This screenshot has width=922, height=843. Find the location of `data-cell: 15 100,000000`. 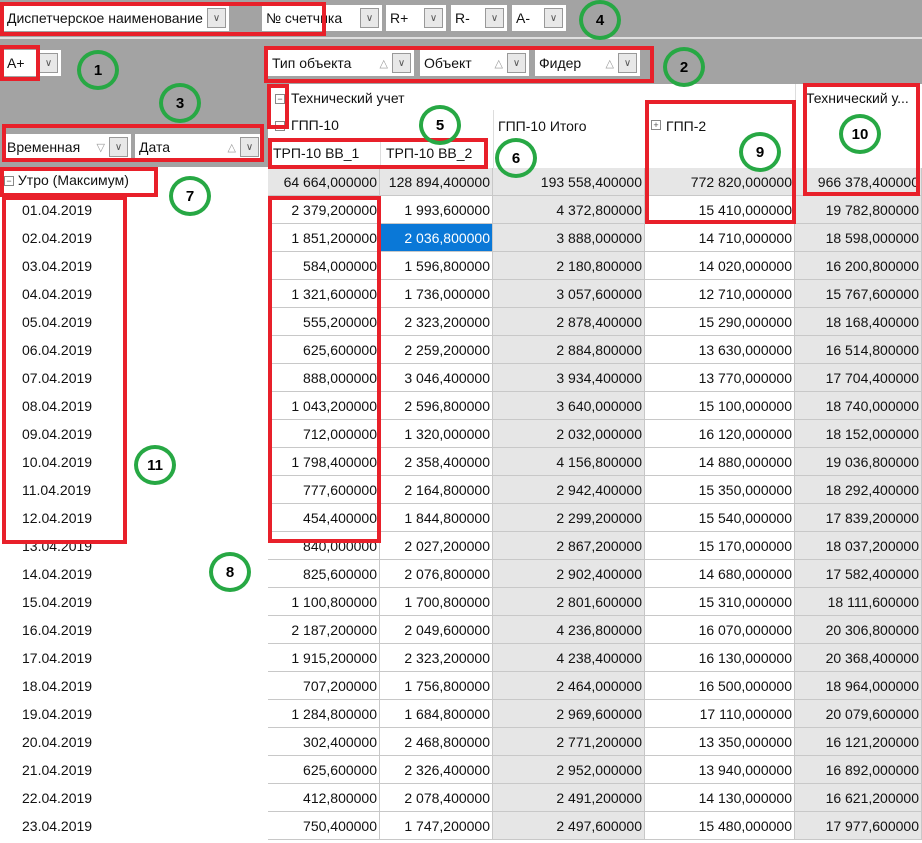

data-cell: 15 100,000000 is located at coordinates (720, 406).